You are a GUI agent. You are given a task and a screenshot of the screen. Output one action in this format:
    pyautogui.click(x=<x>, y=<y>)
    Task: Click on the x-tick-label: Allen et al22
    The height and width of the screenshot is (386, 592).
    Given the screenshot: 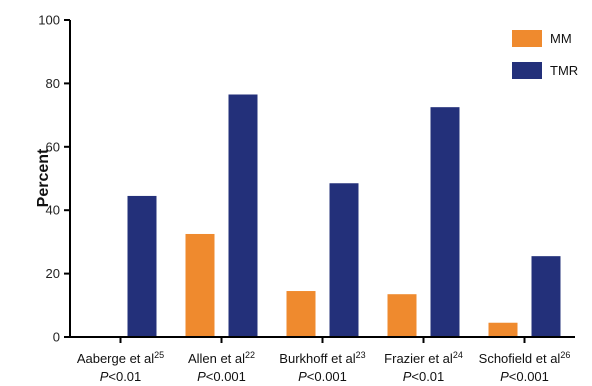 What is the action you would take?
    pyautogui.click(x=221, y=358)
    